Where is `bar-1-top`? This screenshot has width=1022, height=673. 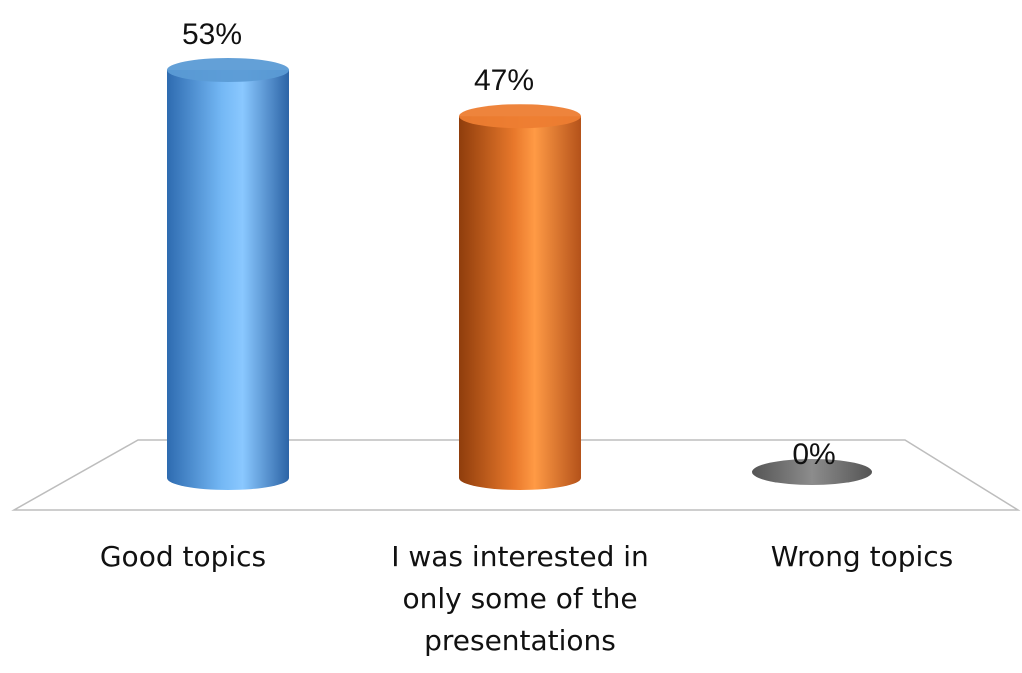
bar-1-top is located at coordinates (520, 116).